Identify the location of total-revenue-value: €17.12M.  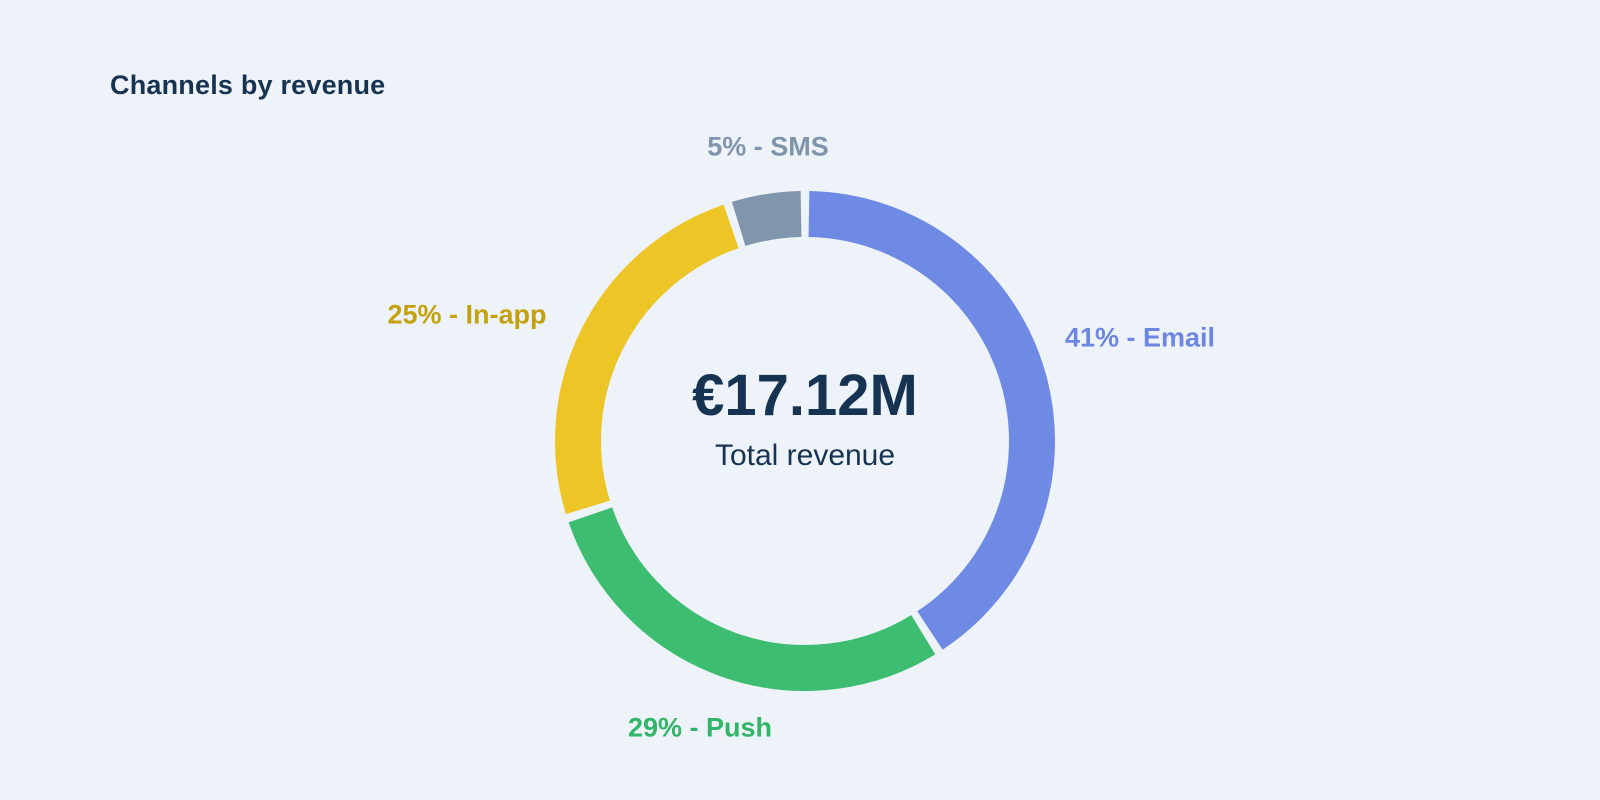
(805, 395).